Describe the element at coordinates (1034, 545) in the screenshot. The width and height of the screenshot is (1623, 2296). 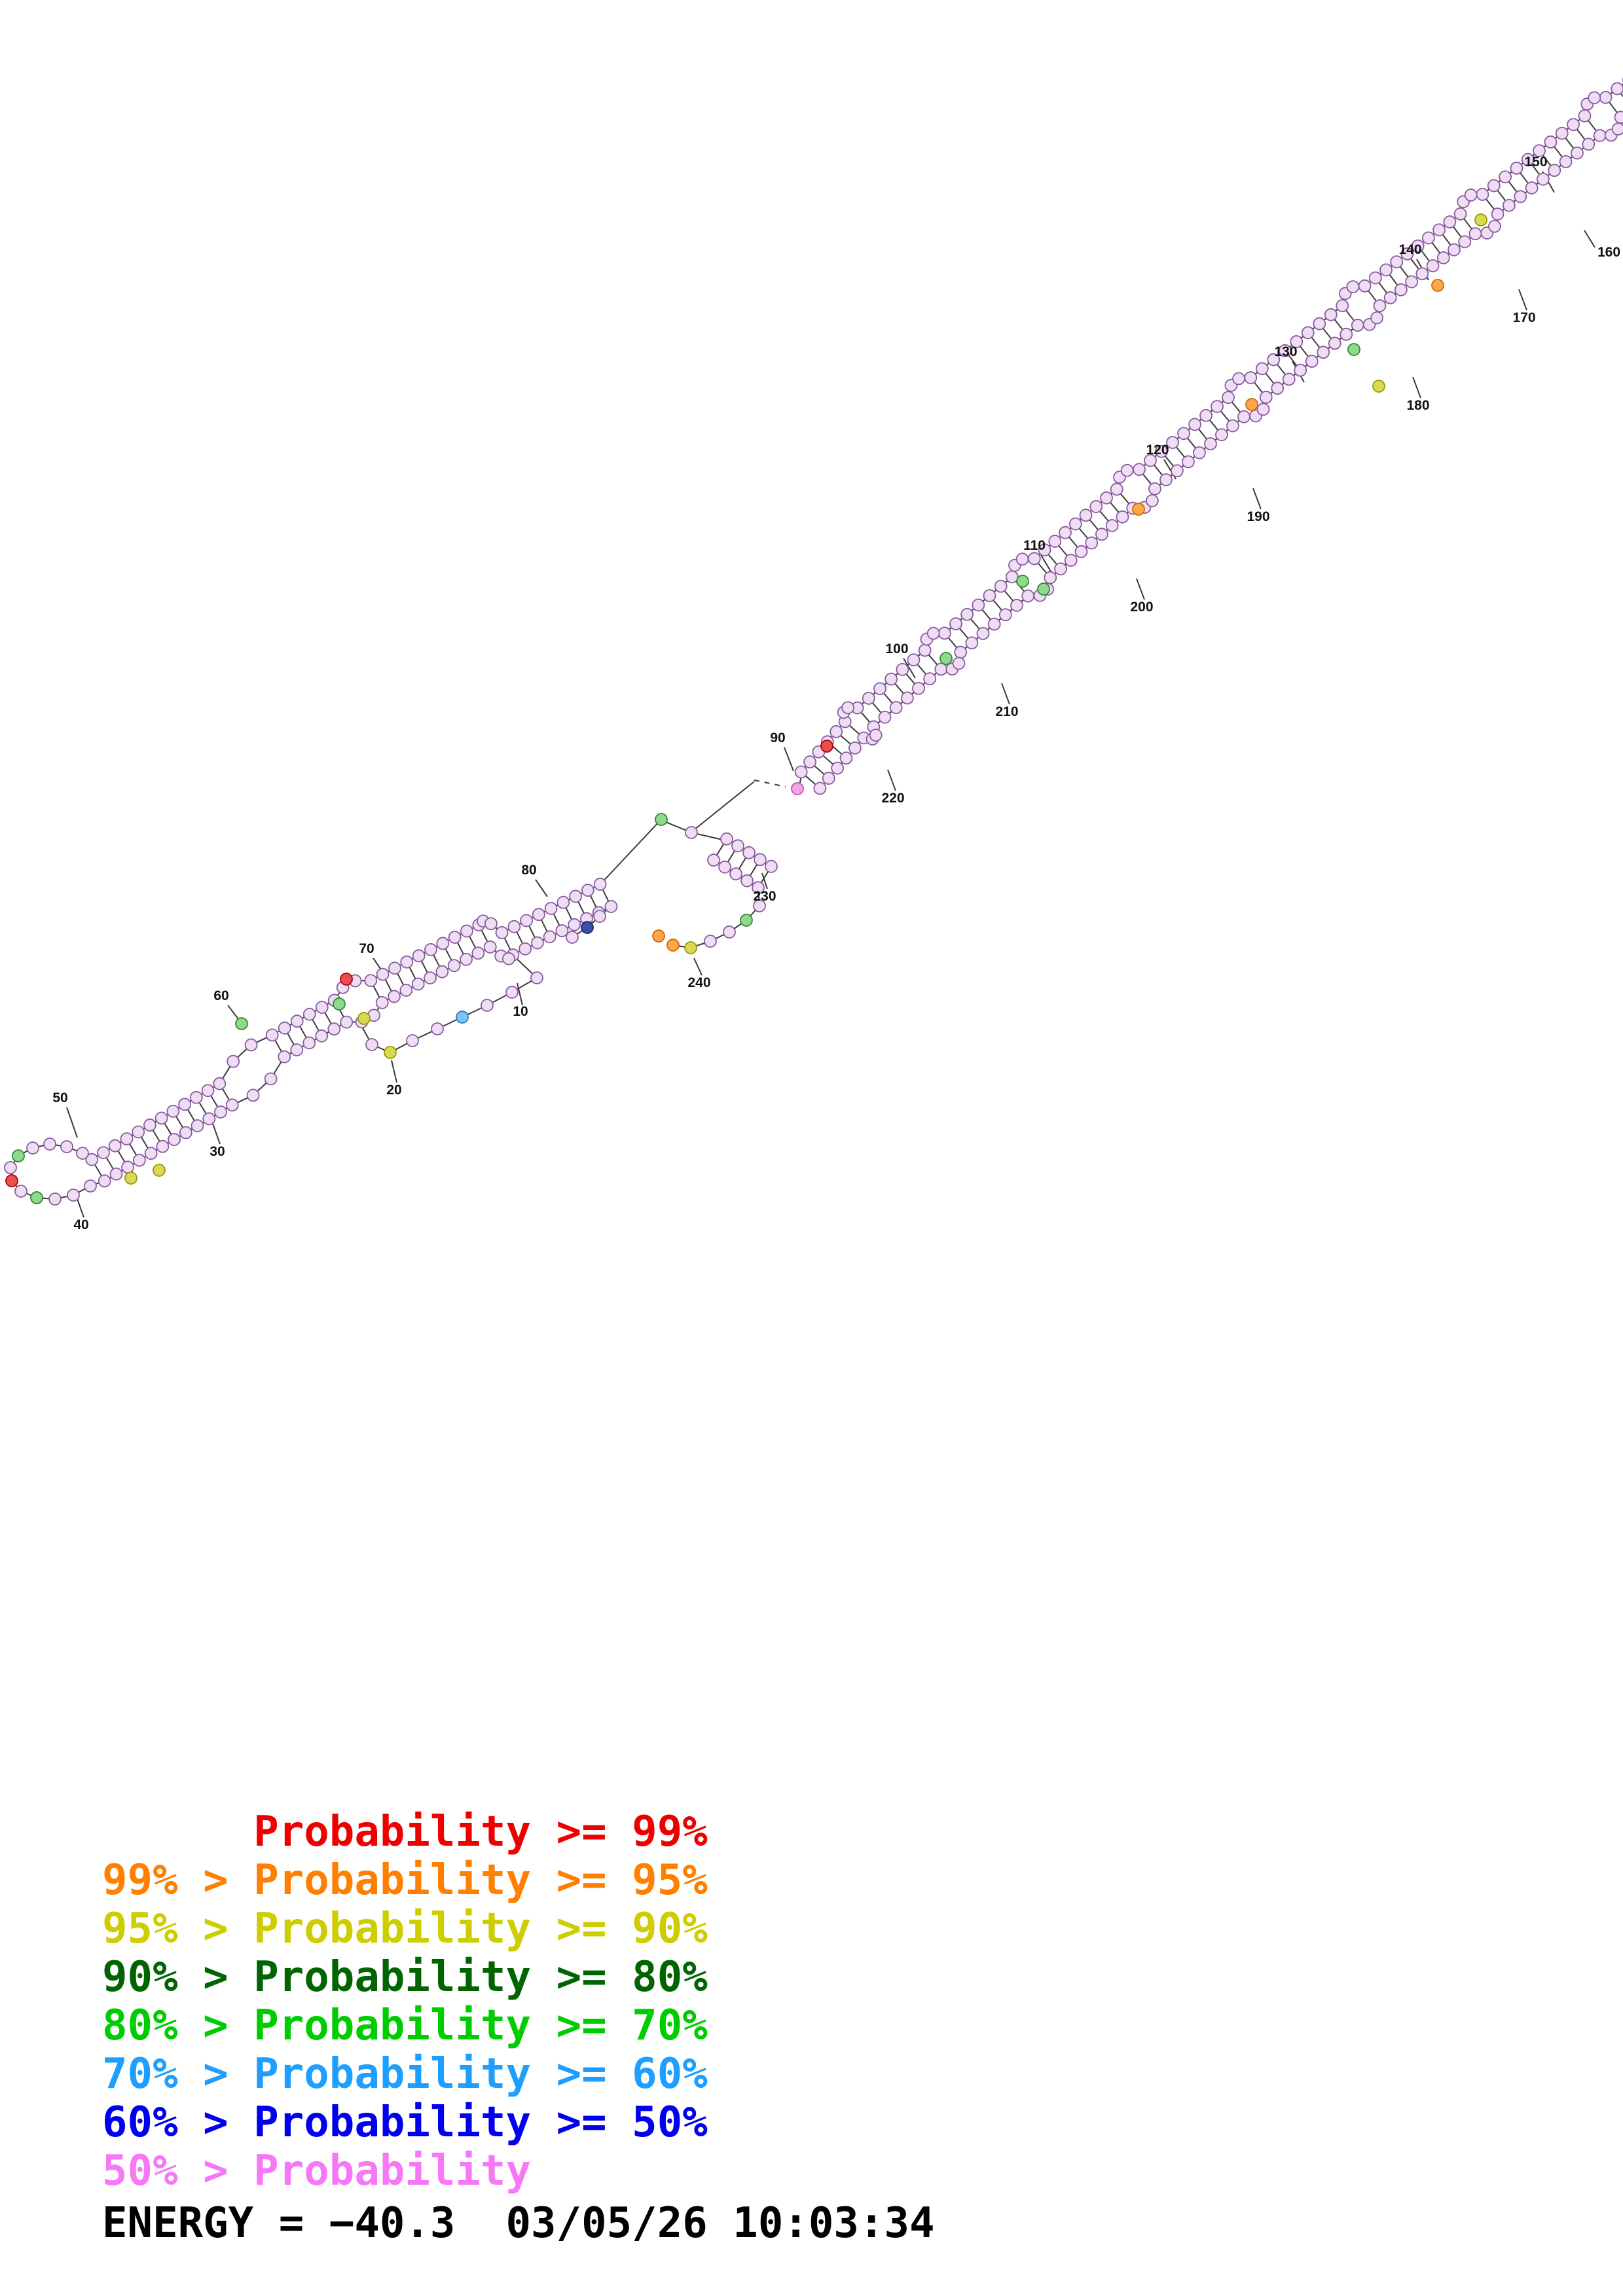
I see `position-label: 110` at that location.